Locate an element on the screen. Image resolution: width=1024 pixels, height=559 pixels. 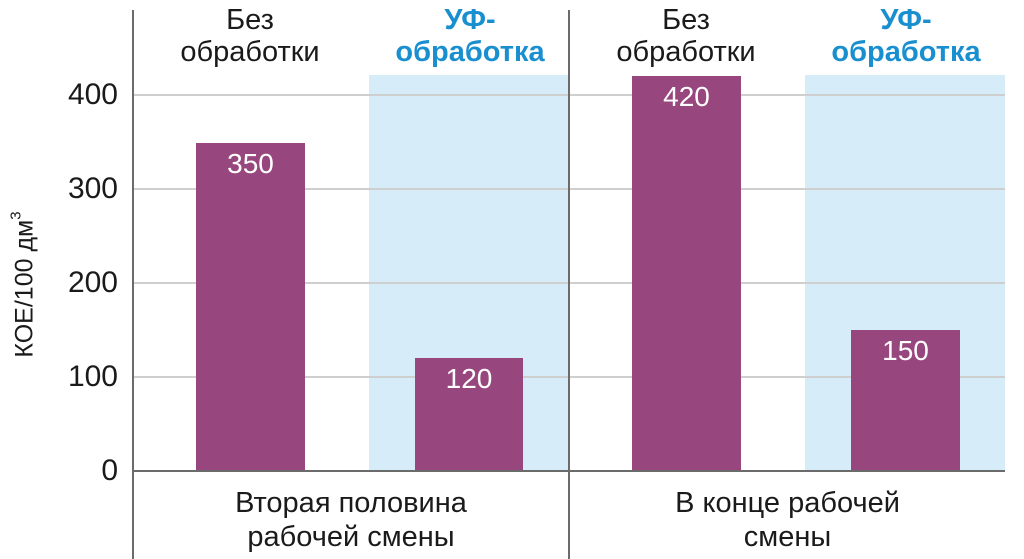
category-label-group2: В конце рабочей смены is located at coordinates (787, 520).